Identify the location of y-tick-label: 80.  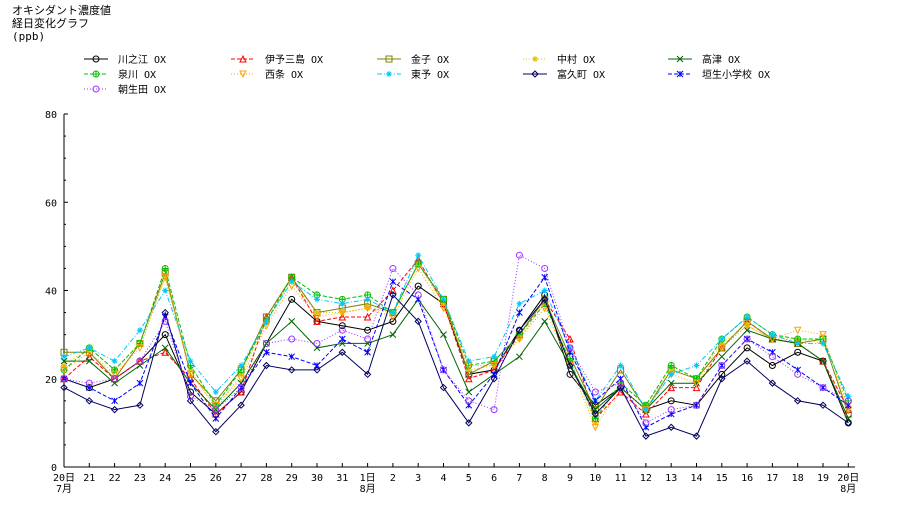
(51, 115).